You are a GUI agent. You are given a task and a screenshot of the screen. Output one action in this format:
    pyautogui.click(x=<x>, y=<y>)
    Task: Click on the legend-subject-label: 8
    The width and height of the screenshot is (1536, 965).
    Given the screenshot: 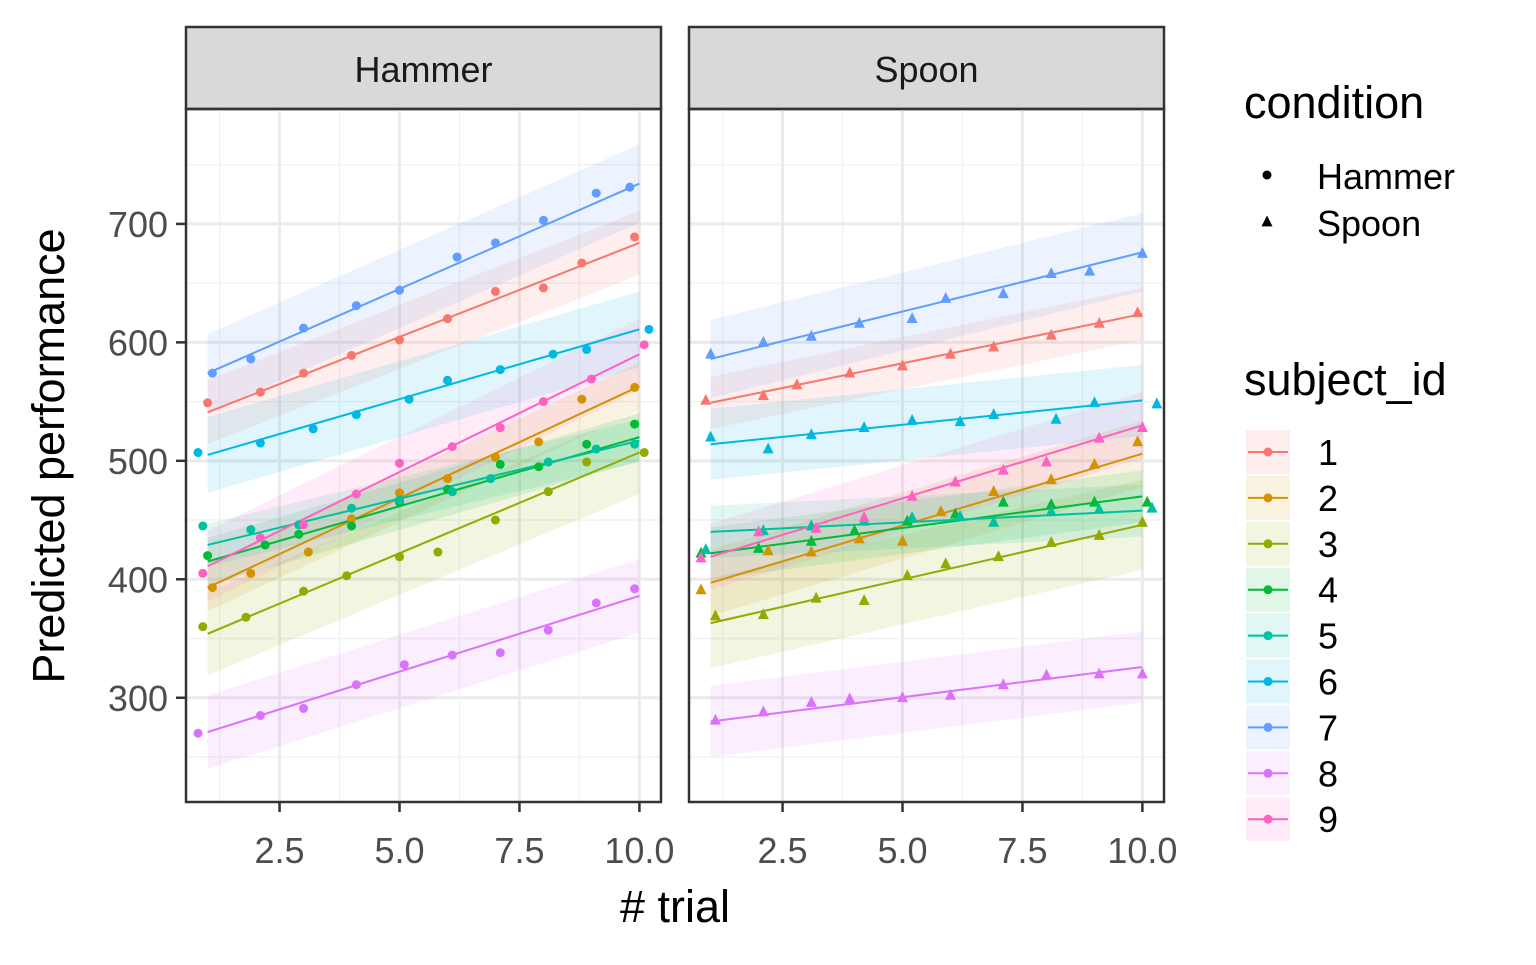 What is the action you would take?
    pyautogui.click(x=1328, y=773)
    